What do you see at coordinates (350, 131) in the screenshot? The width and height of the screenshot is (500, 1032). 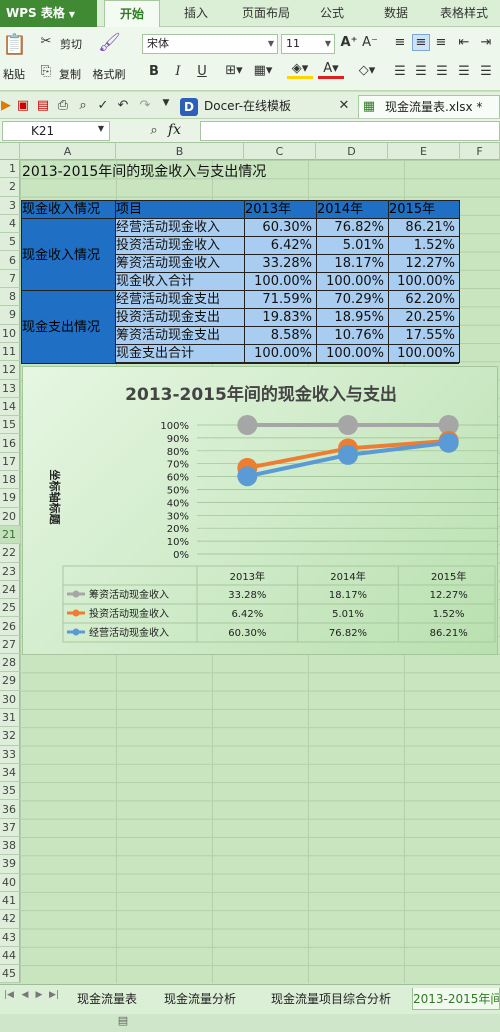 I see `formula-input` at bounding box center [350, 131].